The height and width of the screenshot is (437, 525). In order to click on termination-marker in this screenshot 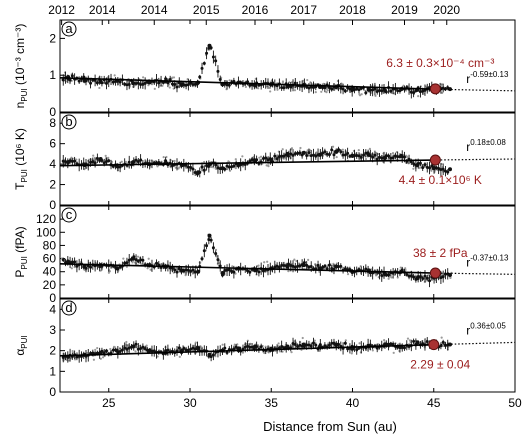, I will do `click(435, 89)`.